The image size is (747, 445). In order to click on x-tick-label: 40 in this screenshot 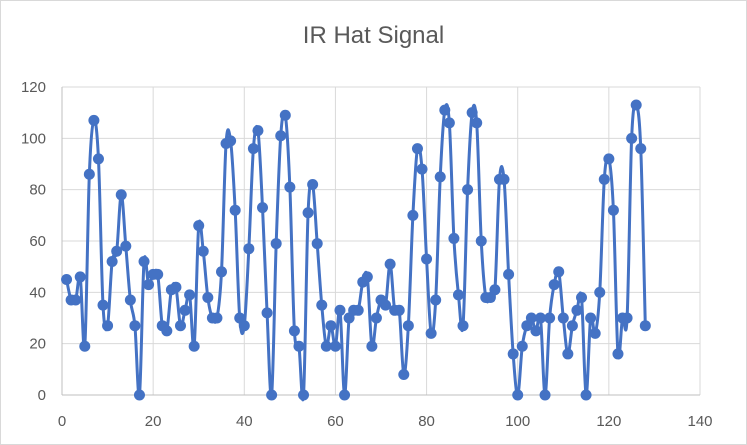, I will do `click(244, 421)`.